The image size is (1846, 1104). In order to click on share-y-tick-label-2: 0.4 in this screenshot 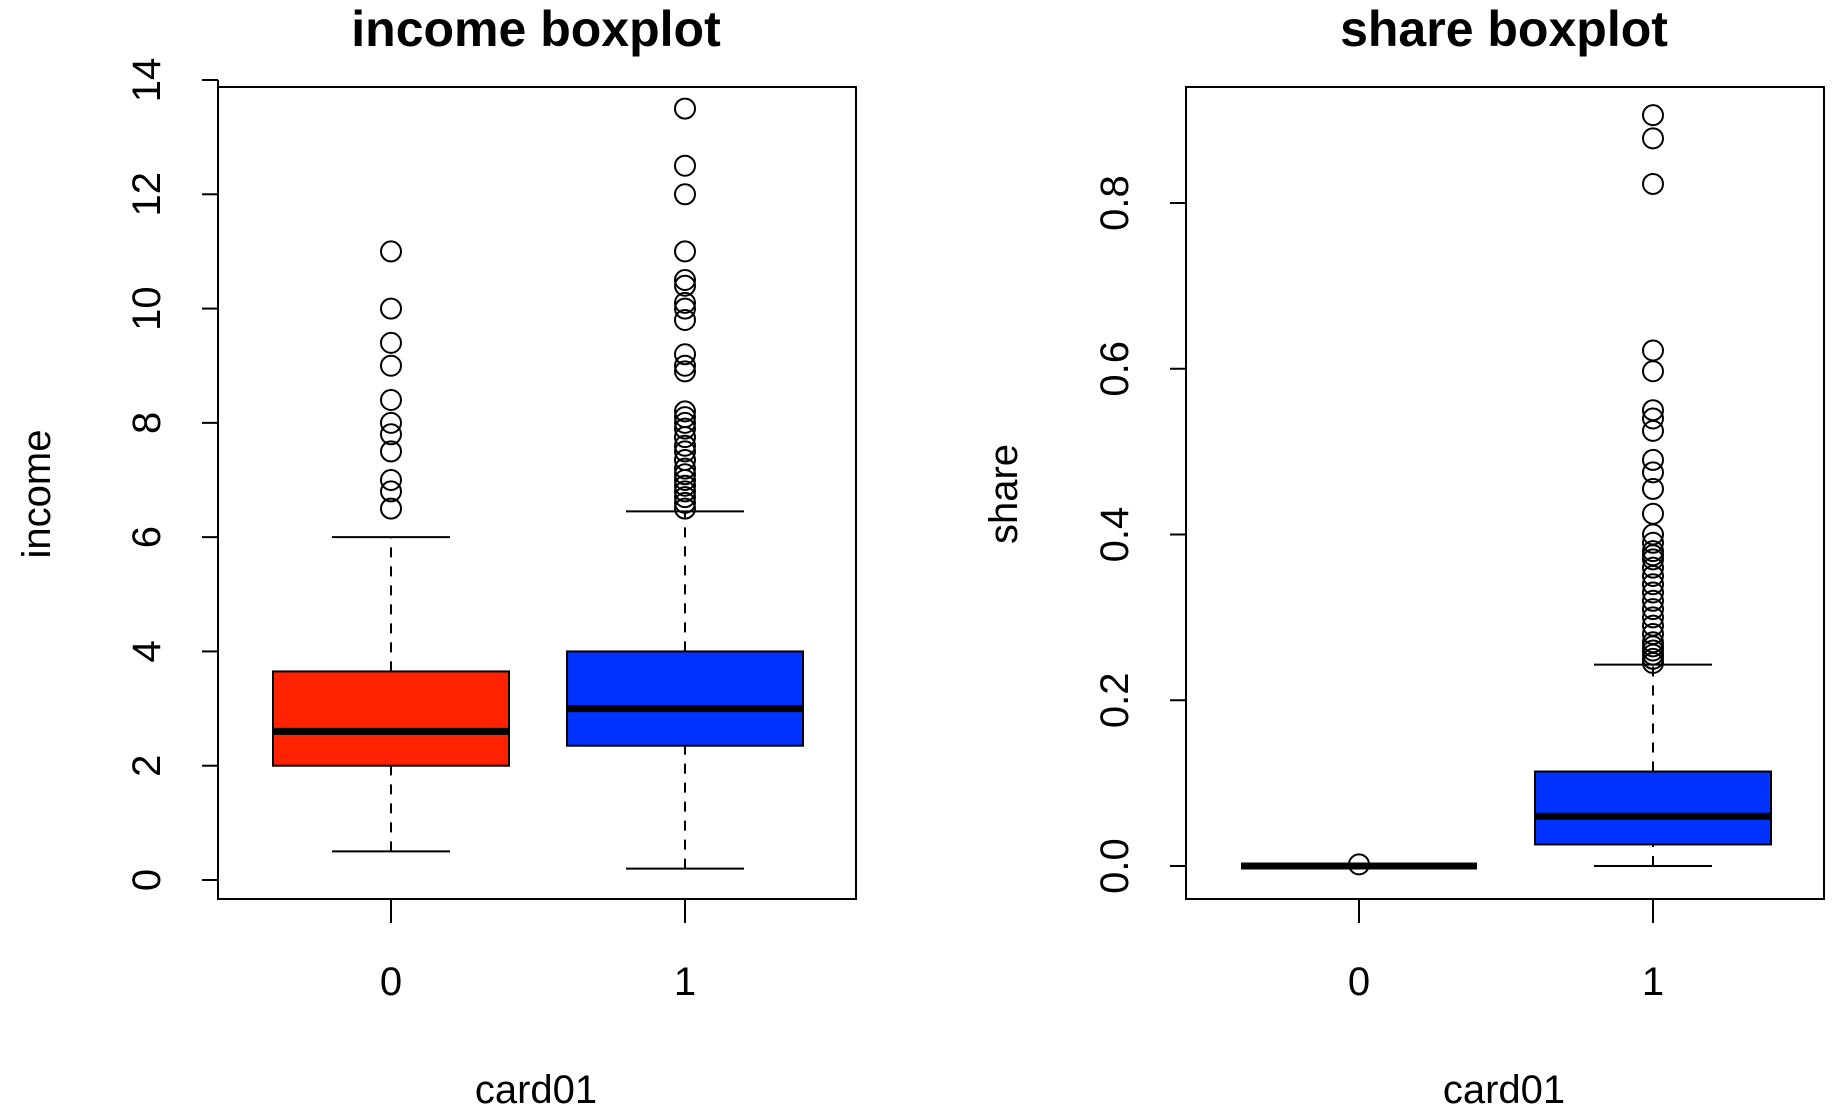, I will do `click(1115, 535)`.